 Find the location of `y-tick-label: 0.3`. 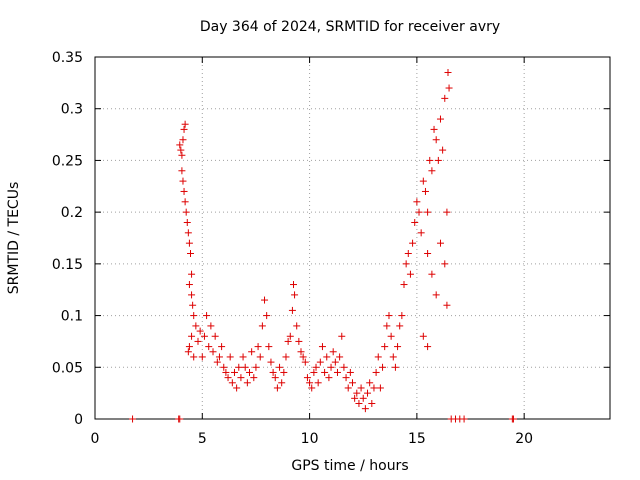

y-tick-label: 0.3 is located at coordinates (72, 110).